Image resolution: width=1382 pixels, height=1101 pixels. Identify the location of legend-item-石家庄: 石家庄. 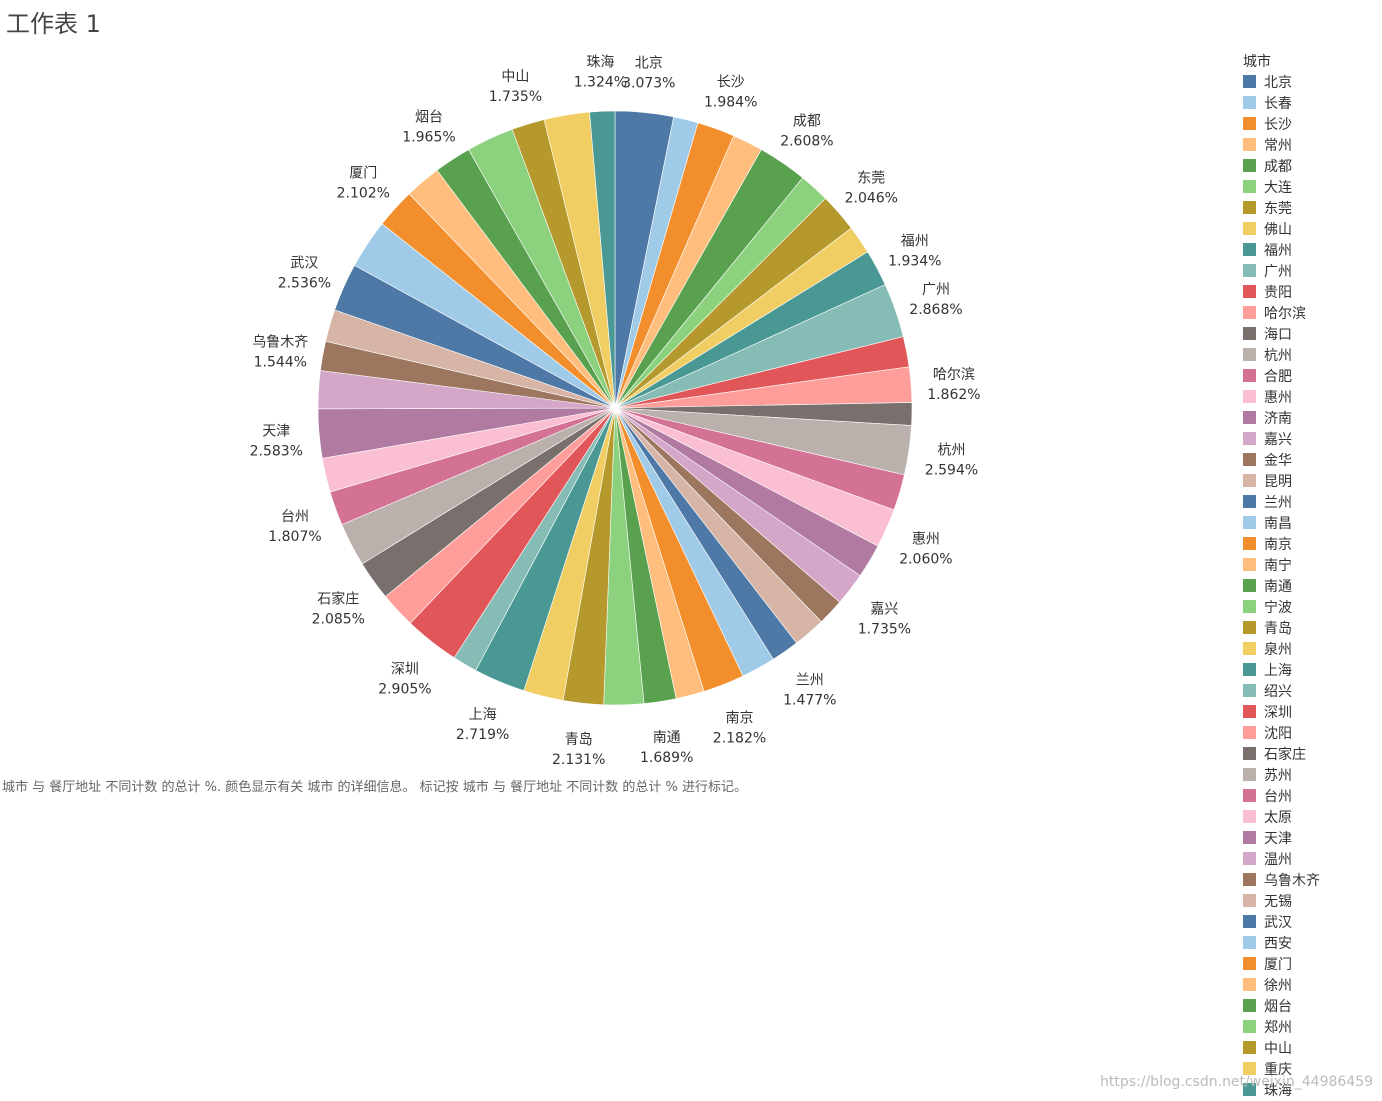
(1308, 753).